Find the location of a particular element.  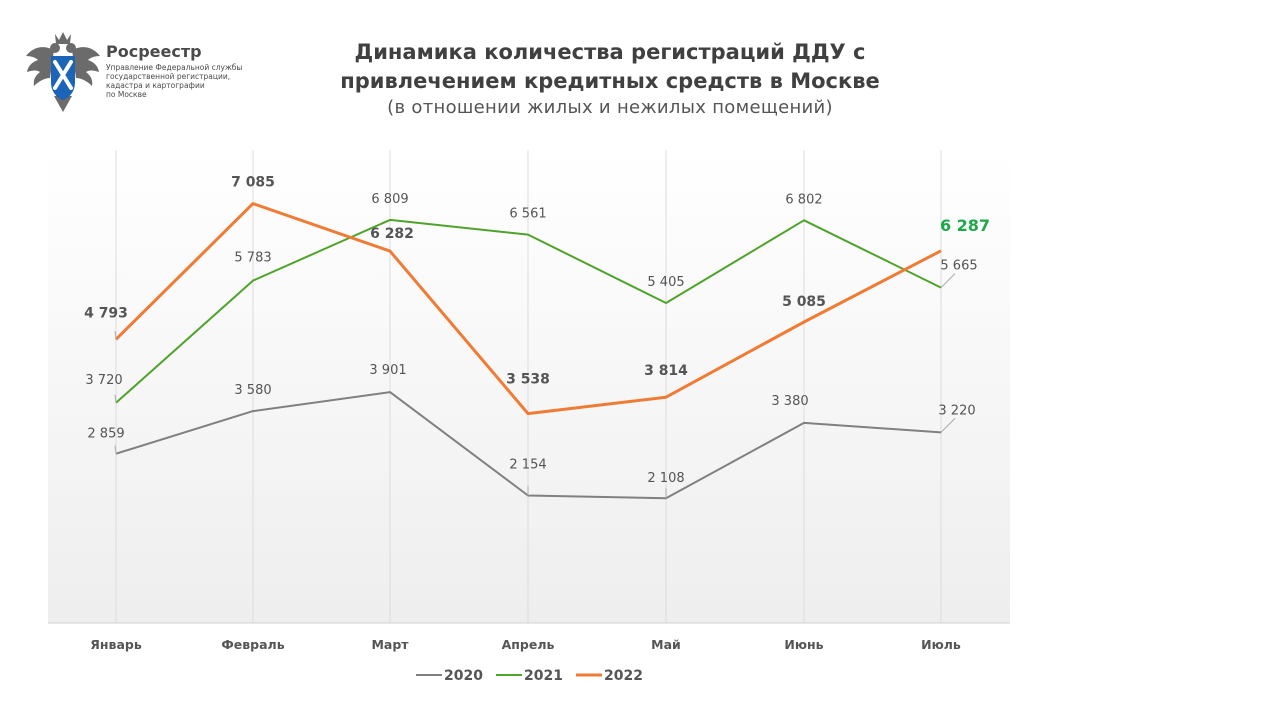

data-label-2021: 6 561 is located at coordinates (527, 214).